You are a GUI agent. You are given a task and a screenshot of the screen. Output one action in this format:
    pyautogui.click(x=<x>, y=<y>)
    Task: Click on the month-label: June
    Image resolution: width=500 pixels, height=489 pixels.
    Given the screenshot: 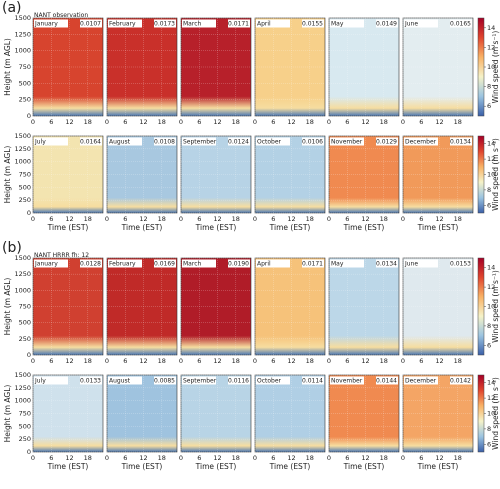 What is the action you would take?
    pyautogui.click(x=411, y=23)
    